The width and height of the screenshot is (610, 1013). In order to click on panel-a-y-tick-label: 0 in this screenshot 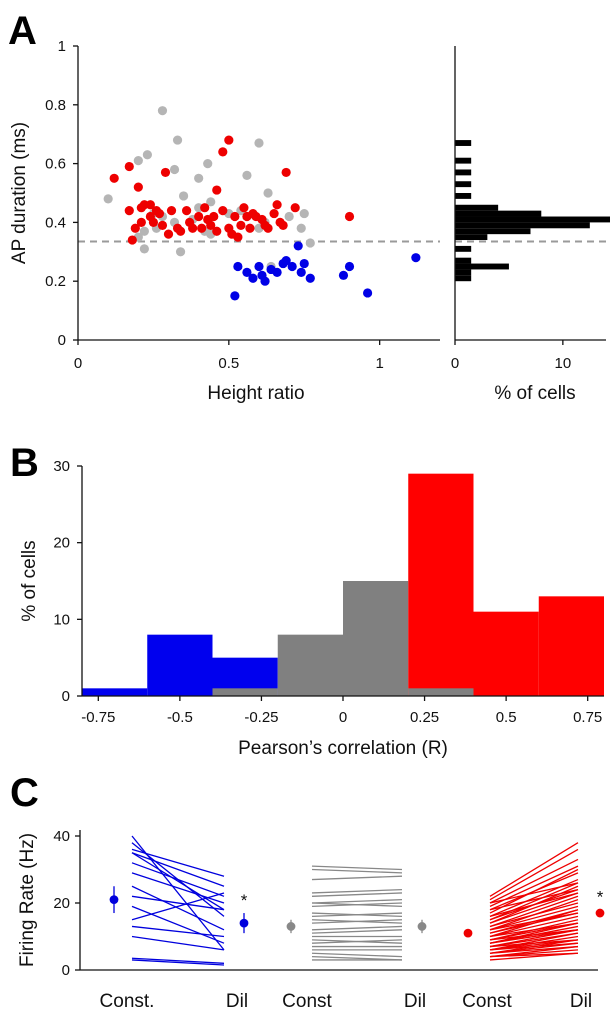, I will do `click(62, 340)`.